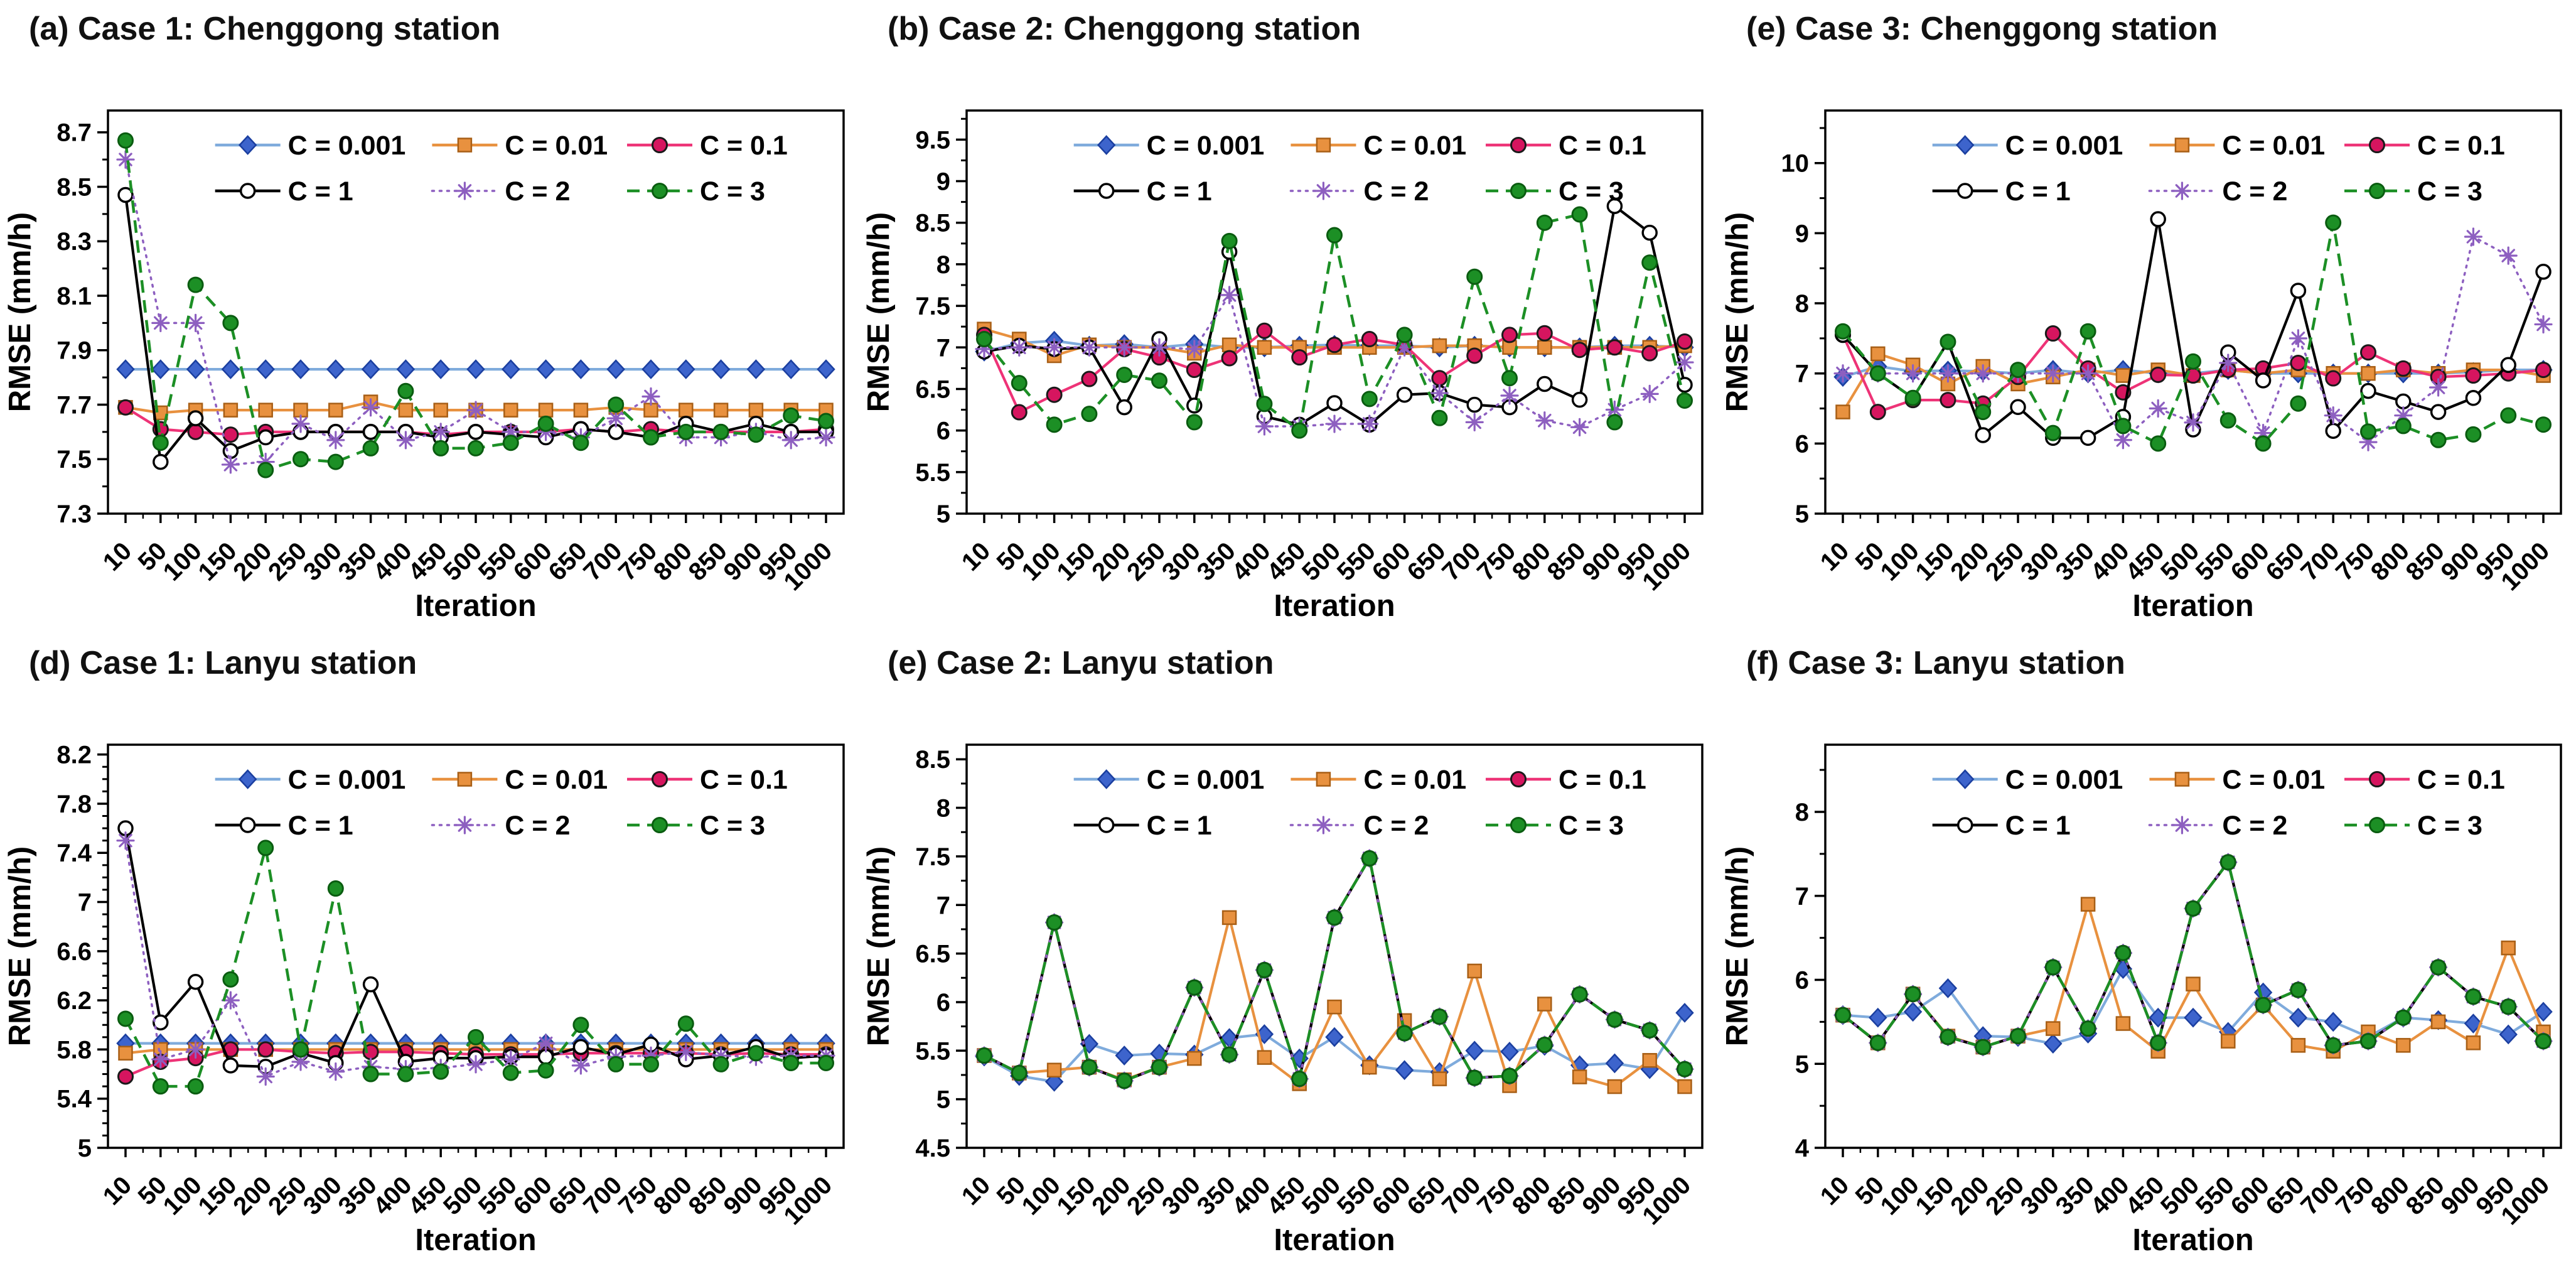 The width and height of the screenshot is (2576, 1269). What do you see at coordinates (2192, 606) in the screenshot?
I see `x-axis-label: Iteration` at bounding box center [2192, 606].